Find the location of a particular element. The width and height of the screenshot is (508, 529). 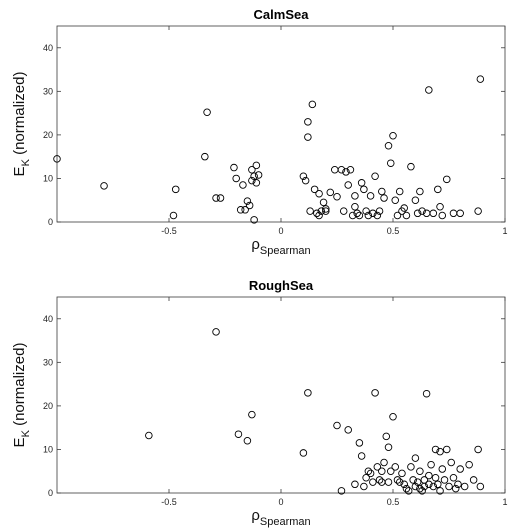

plot-title: CalmSea is located at coordinates (282, 14).